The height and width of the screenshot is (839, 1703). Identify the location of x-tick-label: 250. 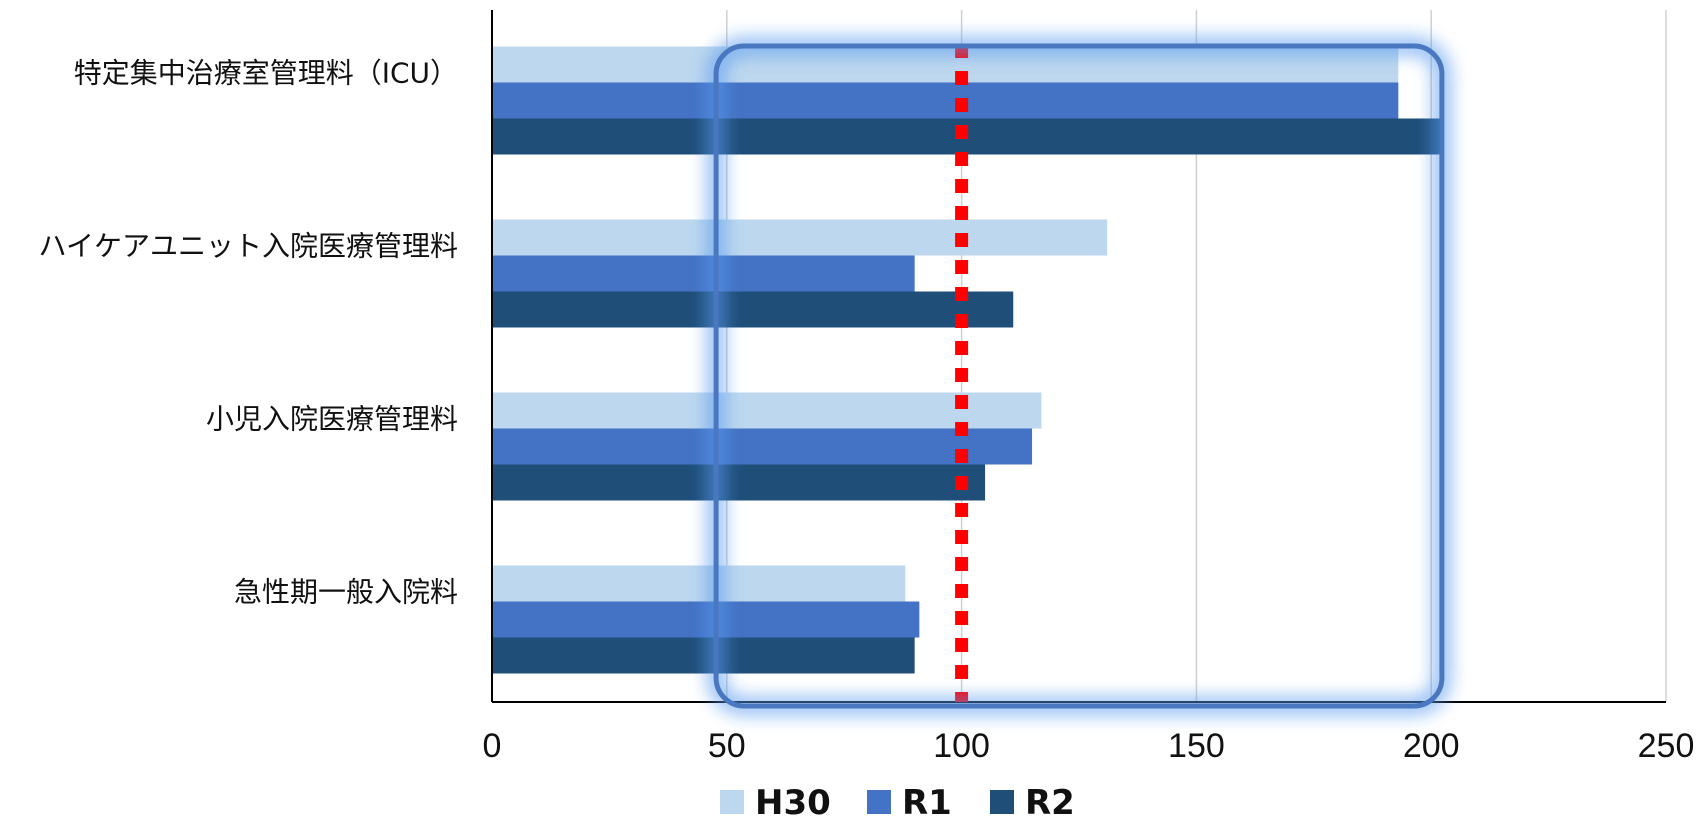
(1666, 746).